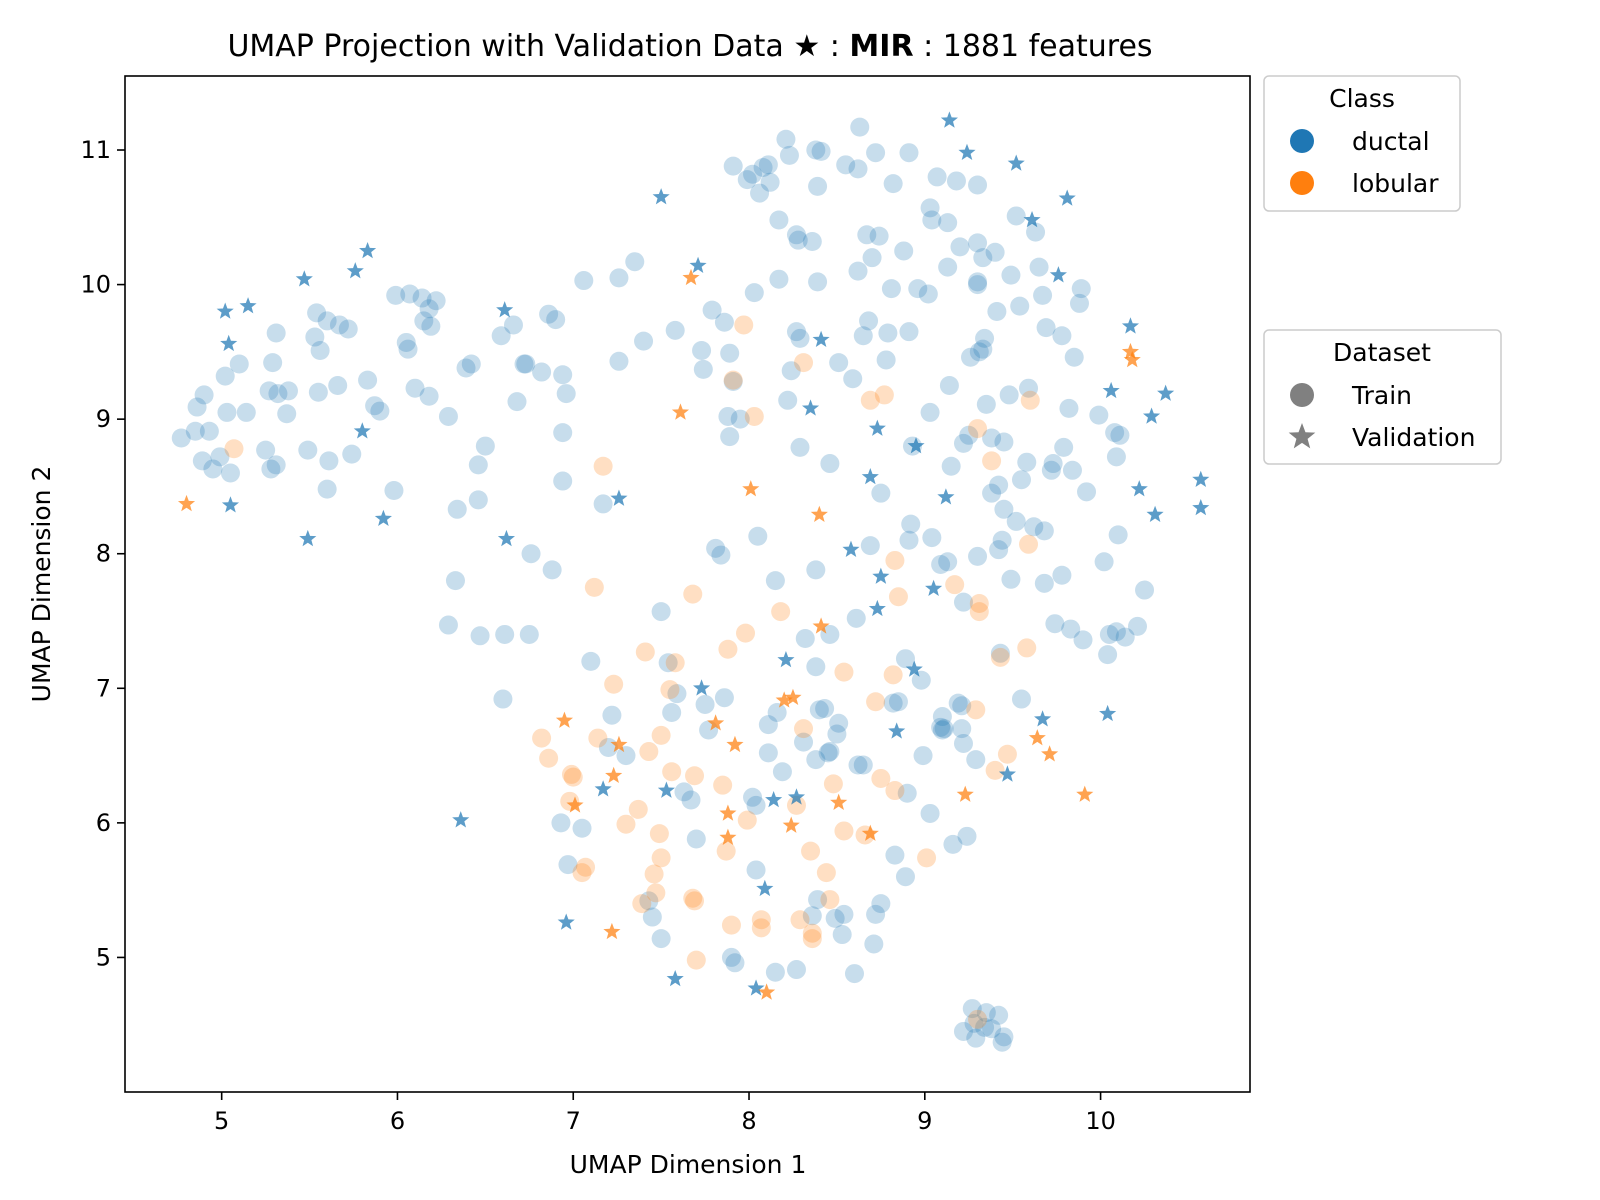 The height and width of the screenshot is (1200, 1600). Describe the element at coordinates (103, 688) in the screenshot. I see `y-tick-label: 7` at that location.